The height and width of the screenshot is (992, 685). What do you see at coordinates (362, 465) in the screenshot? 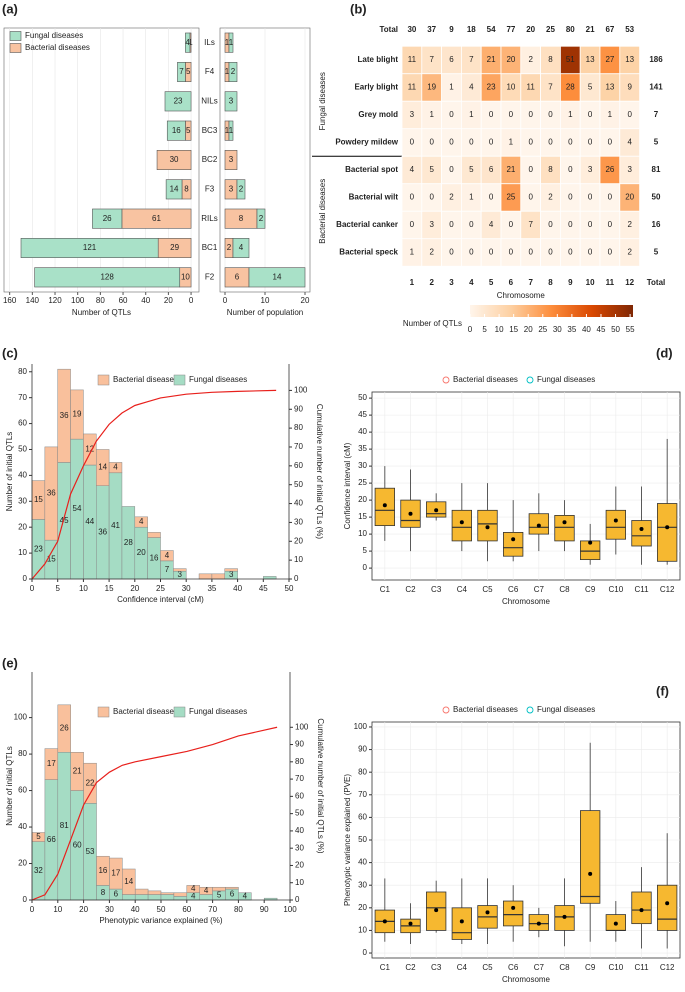
I see `y-tick-label: 30` at bounding box center [362, 465].